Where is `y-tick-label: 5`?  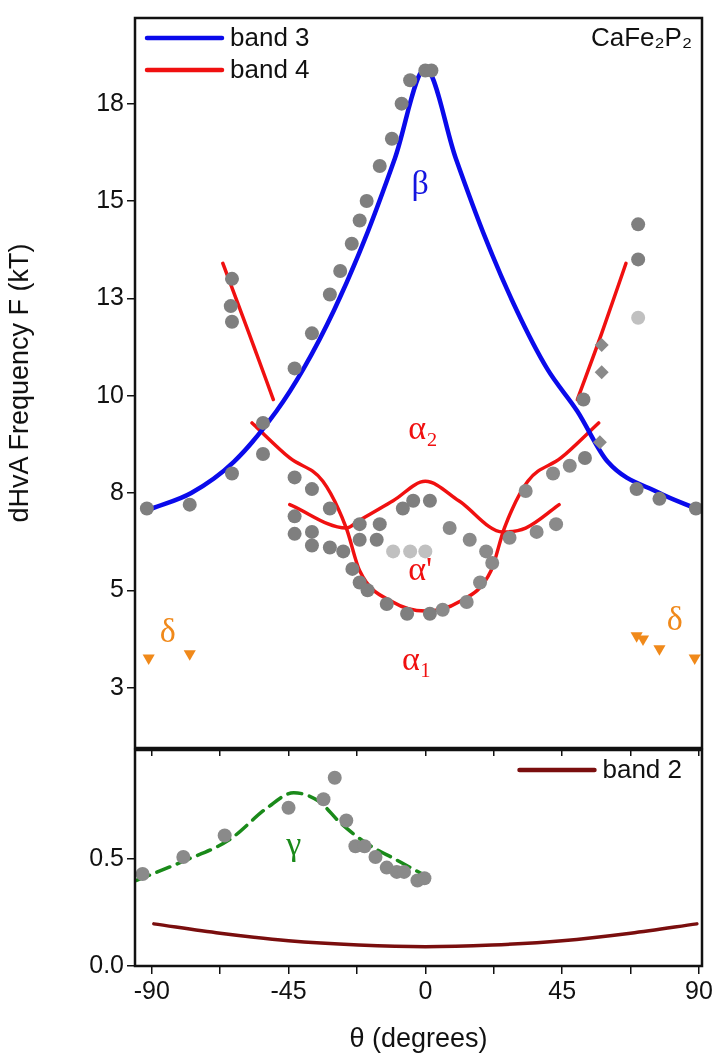 y-tick-label: 5 is located at coordinates (117, 588).